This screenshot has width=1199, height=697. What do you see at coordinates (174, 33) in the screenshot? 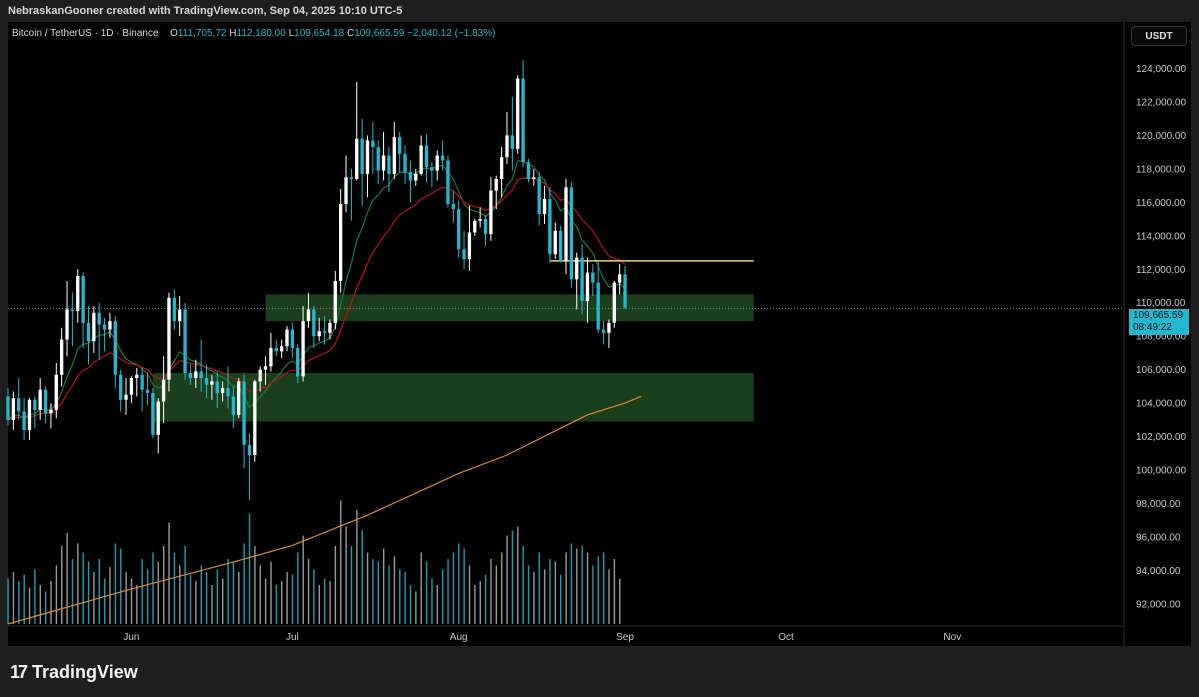
I see `open-label: O` at bounding box center [174, 33].